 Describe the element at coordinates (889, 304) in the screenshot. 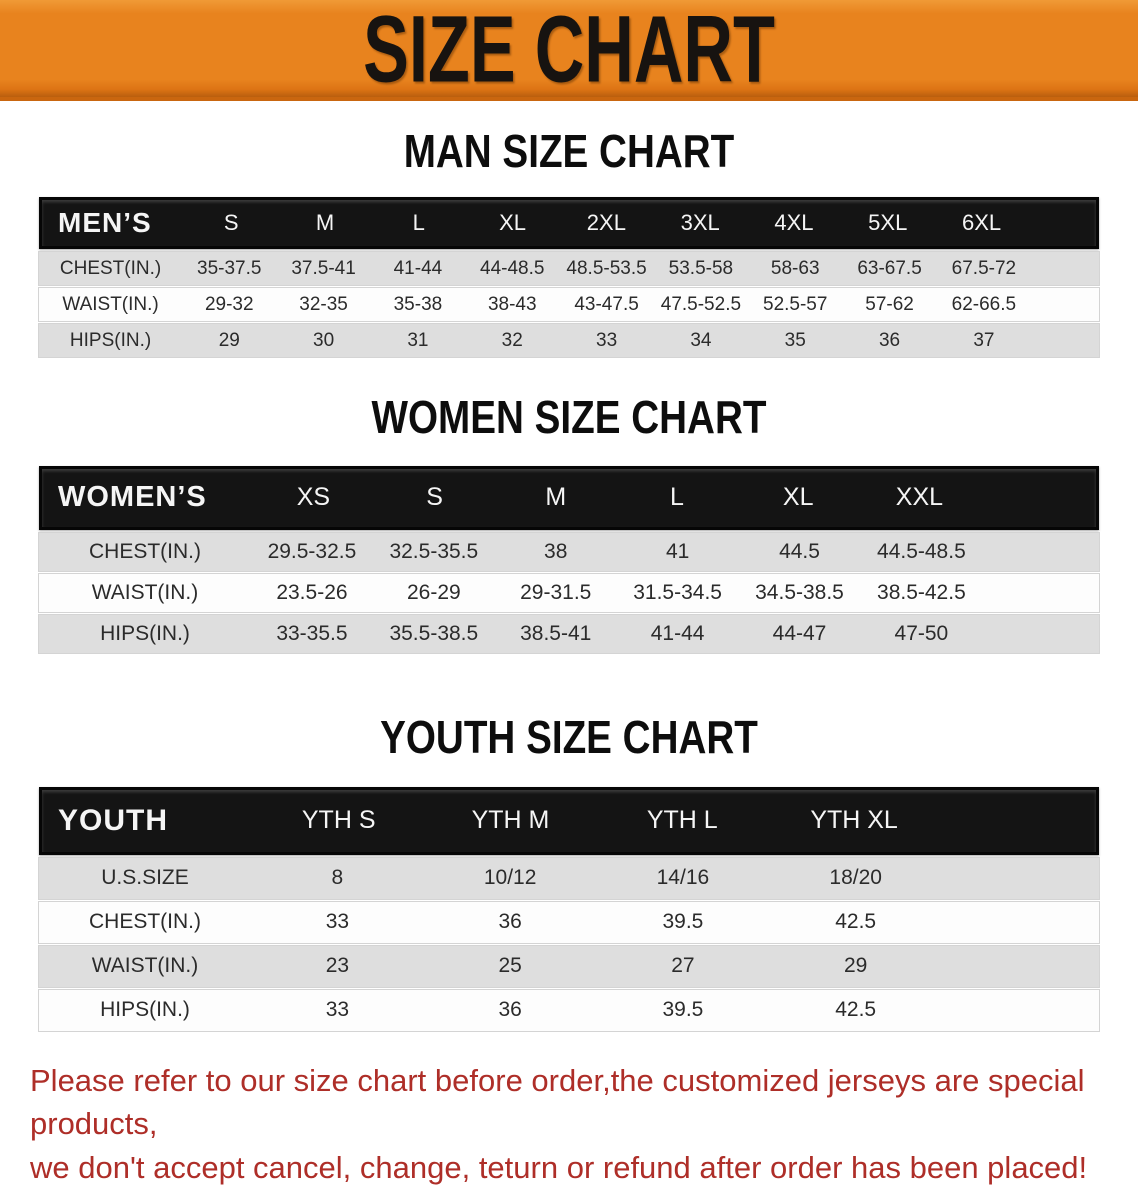

I see `size-value: 57-62` at that location.